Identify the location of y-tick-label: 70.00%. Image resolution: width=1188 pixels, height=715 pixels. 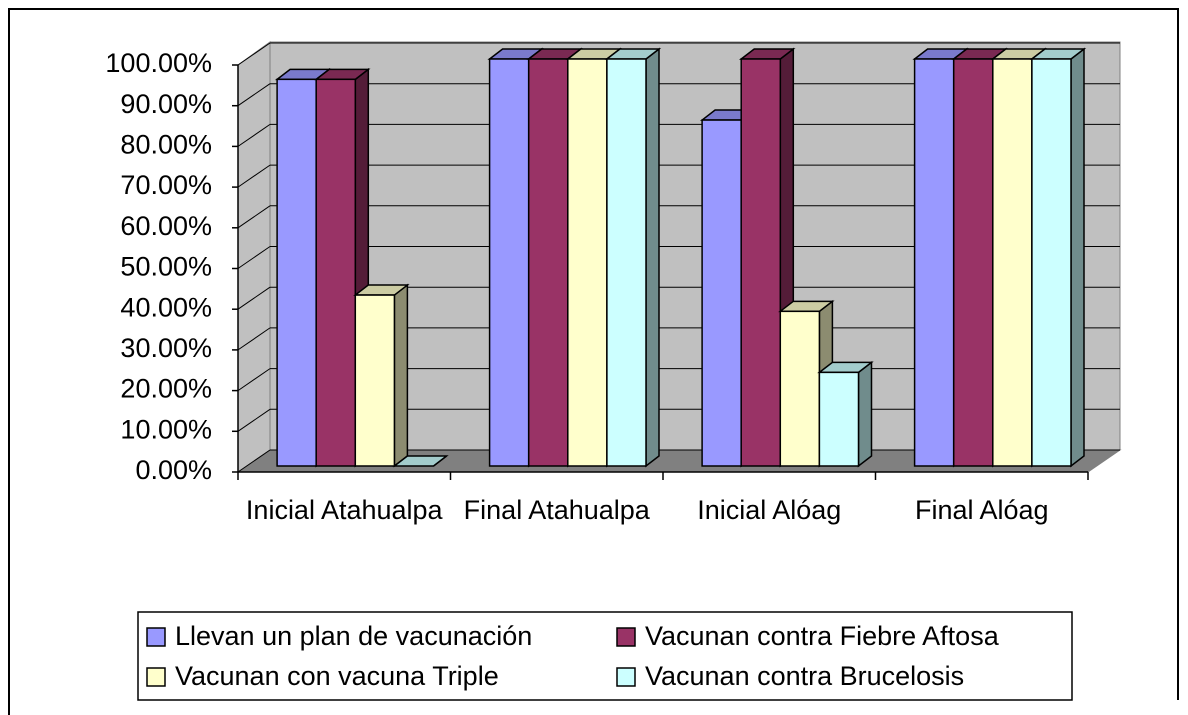
(166, 185).